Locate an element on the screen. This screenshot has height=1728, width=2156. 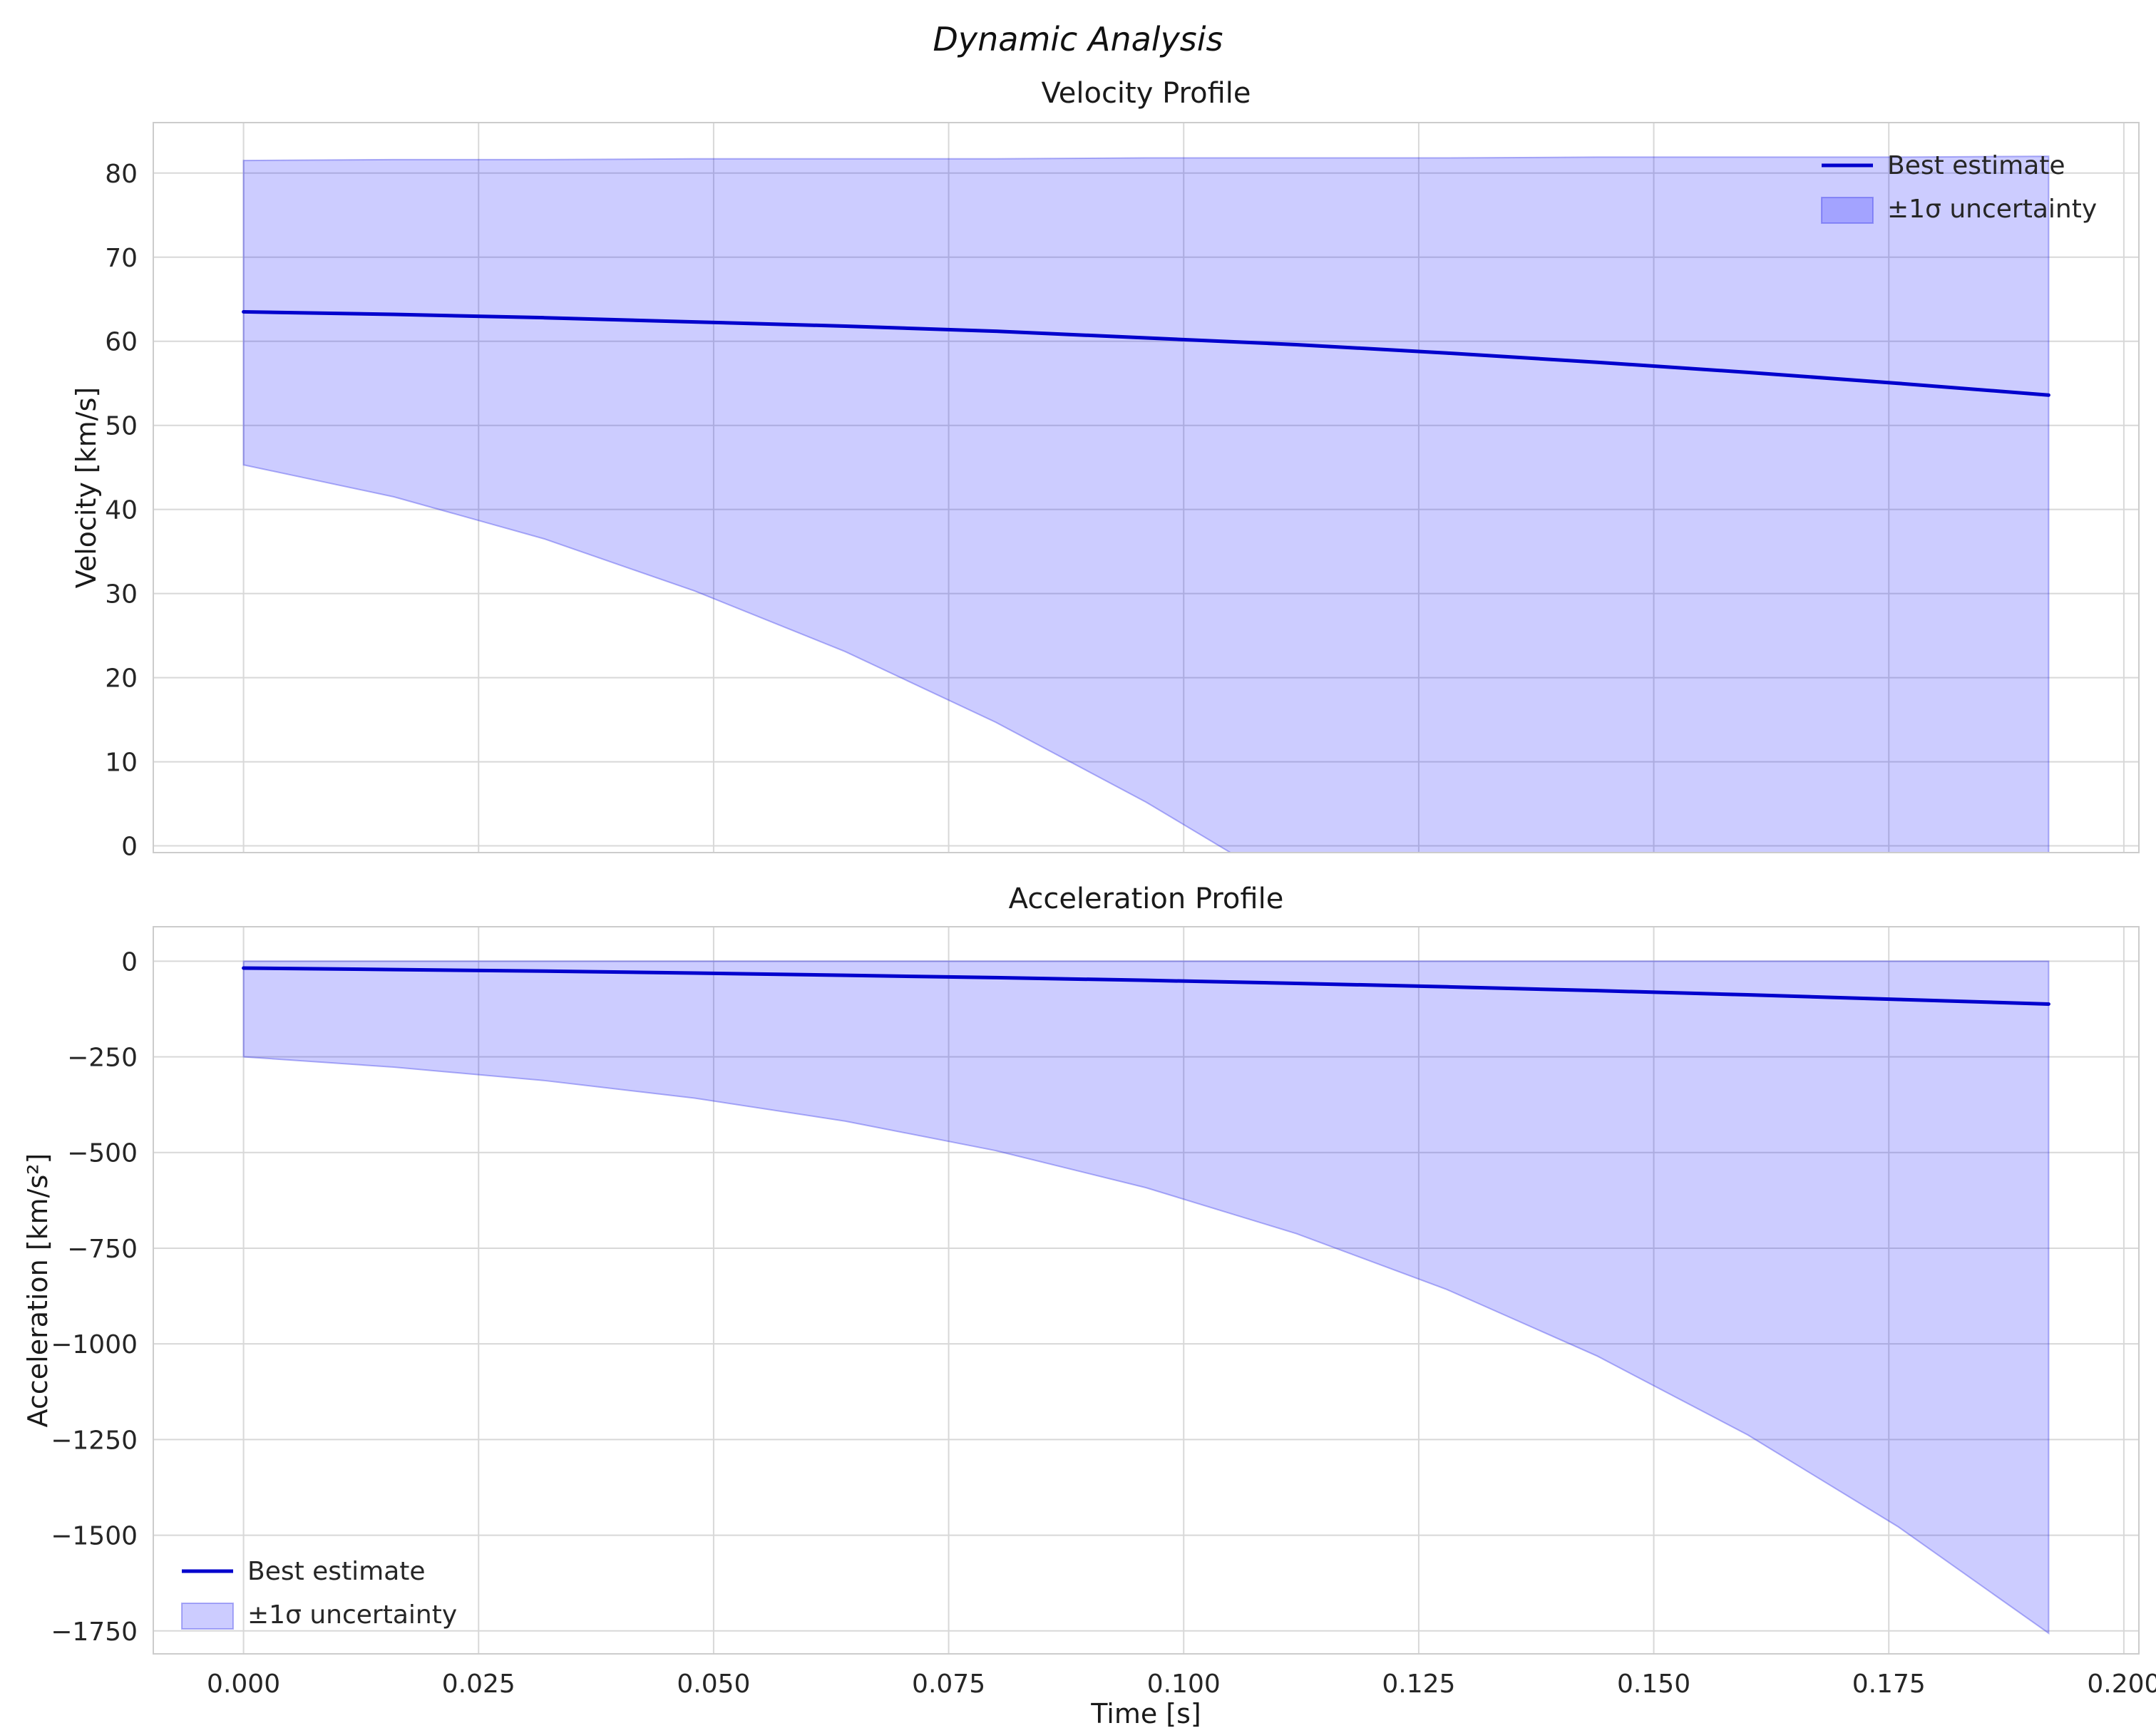
y-tick-label: −1000 is located at coordinates (94, 1344).